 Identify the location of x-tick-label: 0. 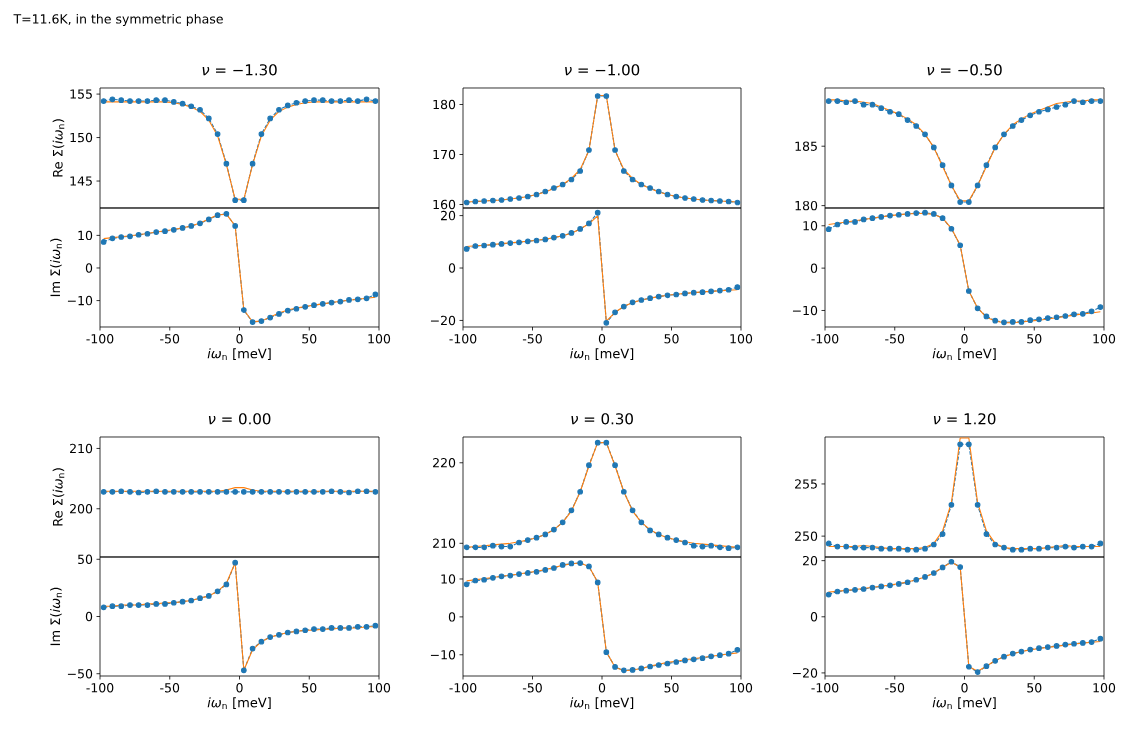
(964, 339).